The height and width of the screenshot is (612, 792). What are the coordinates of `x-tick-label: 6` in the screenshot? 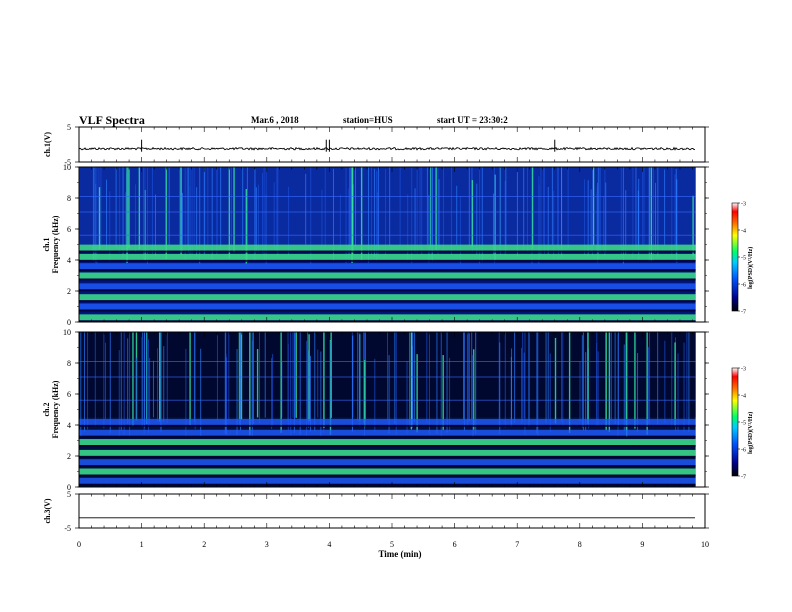 It's located at (455, 544).